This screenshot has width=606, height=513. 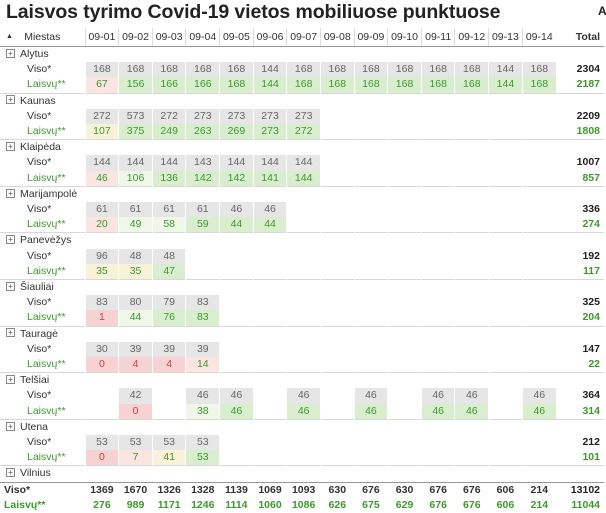 I want to click on column-header-day: 09-10, so click(x=405, y=37).